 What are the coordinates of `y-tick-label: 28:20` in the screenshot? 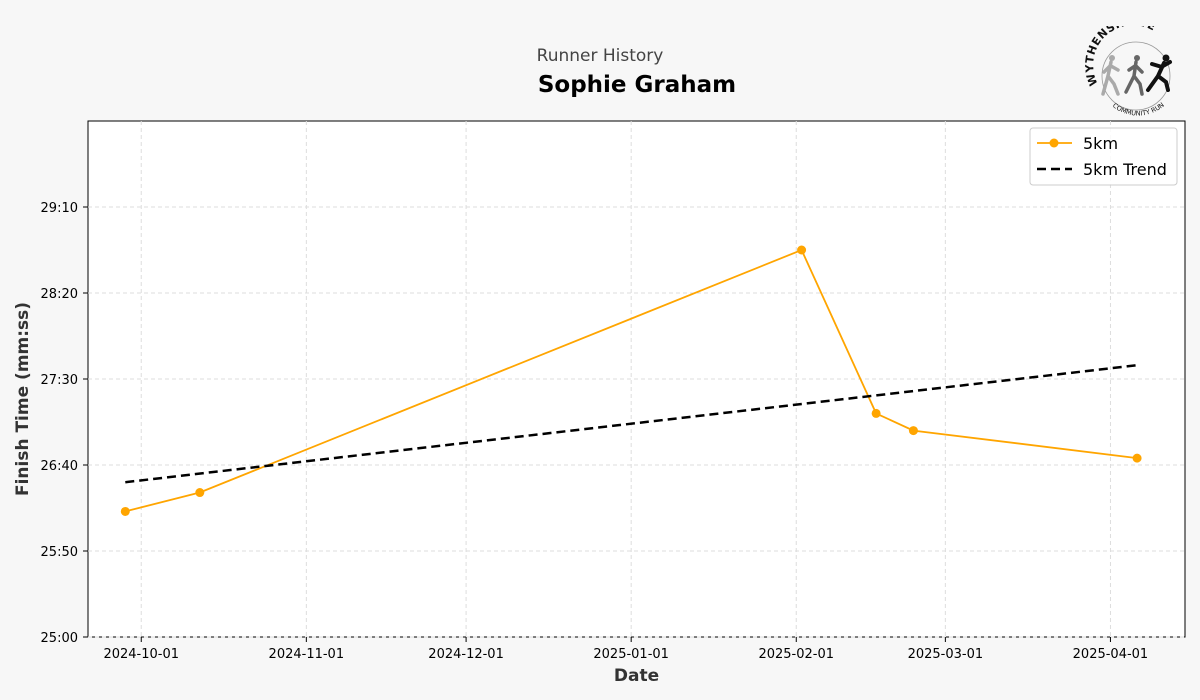 It's located at (59, 294).